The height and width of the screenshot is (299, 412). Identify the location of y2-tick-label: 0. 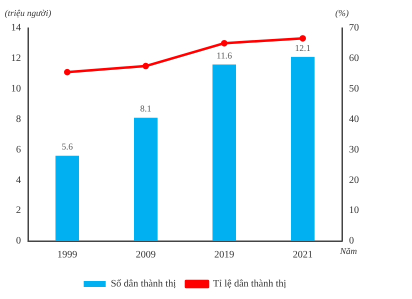
(351, 241).